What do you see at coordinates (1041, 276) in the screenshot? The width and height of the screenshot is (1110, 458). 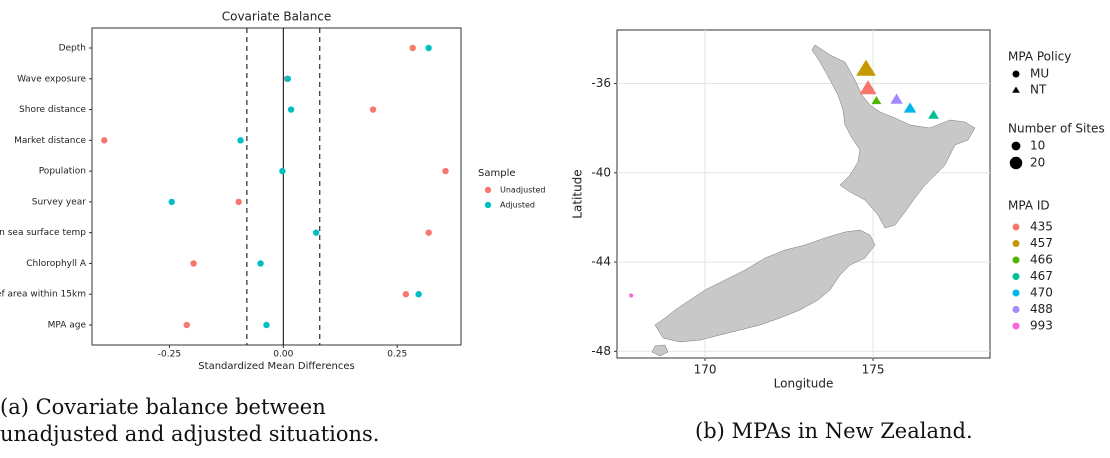 I see `legend-label: 467` at bounding box center [1041, 276].